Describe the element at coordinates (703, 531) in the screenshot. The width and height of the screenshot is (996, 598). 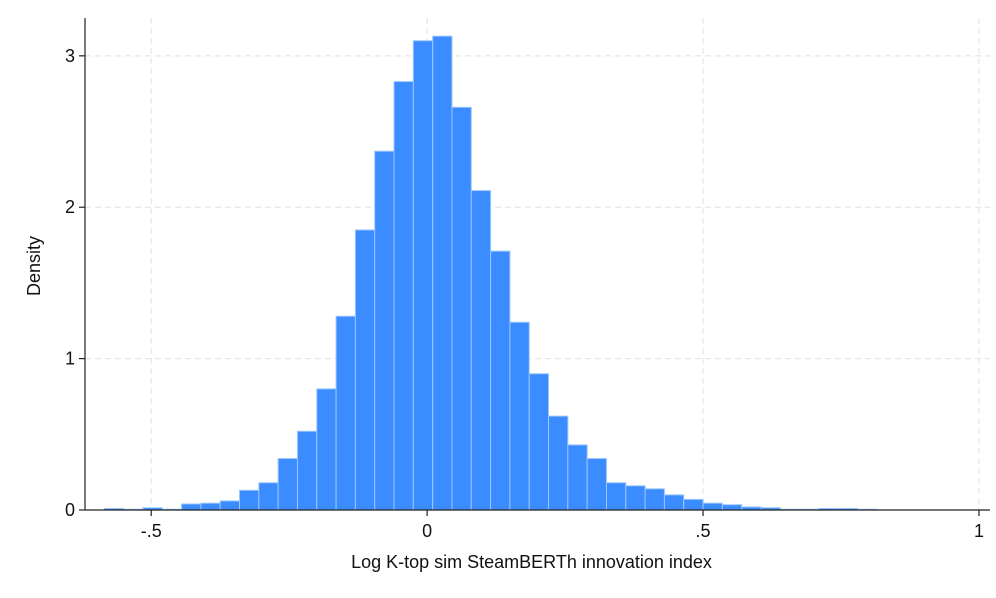
I see `x-tick-label: .5` at that location.